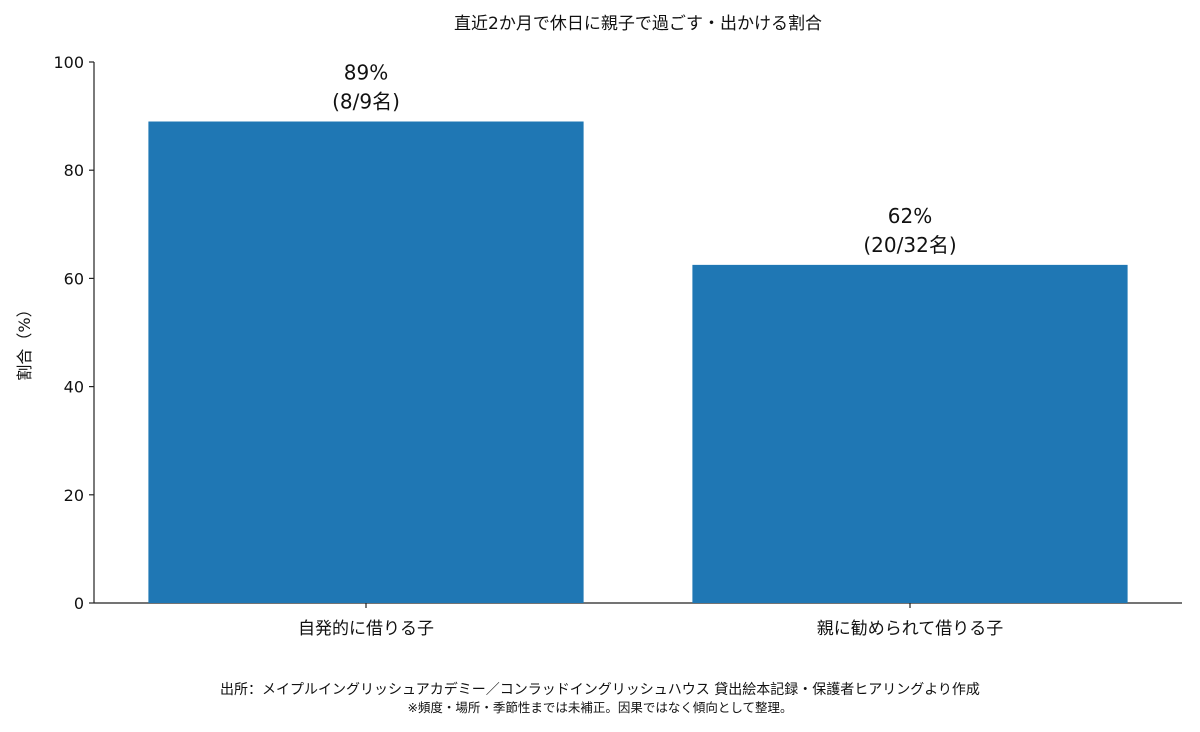 The width and height of the screenshot is (1200, 732). Describe the element at coordinates (68, 62) in the screenshot. I see `y-tick-label: 100` at that location.